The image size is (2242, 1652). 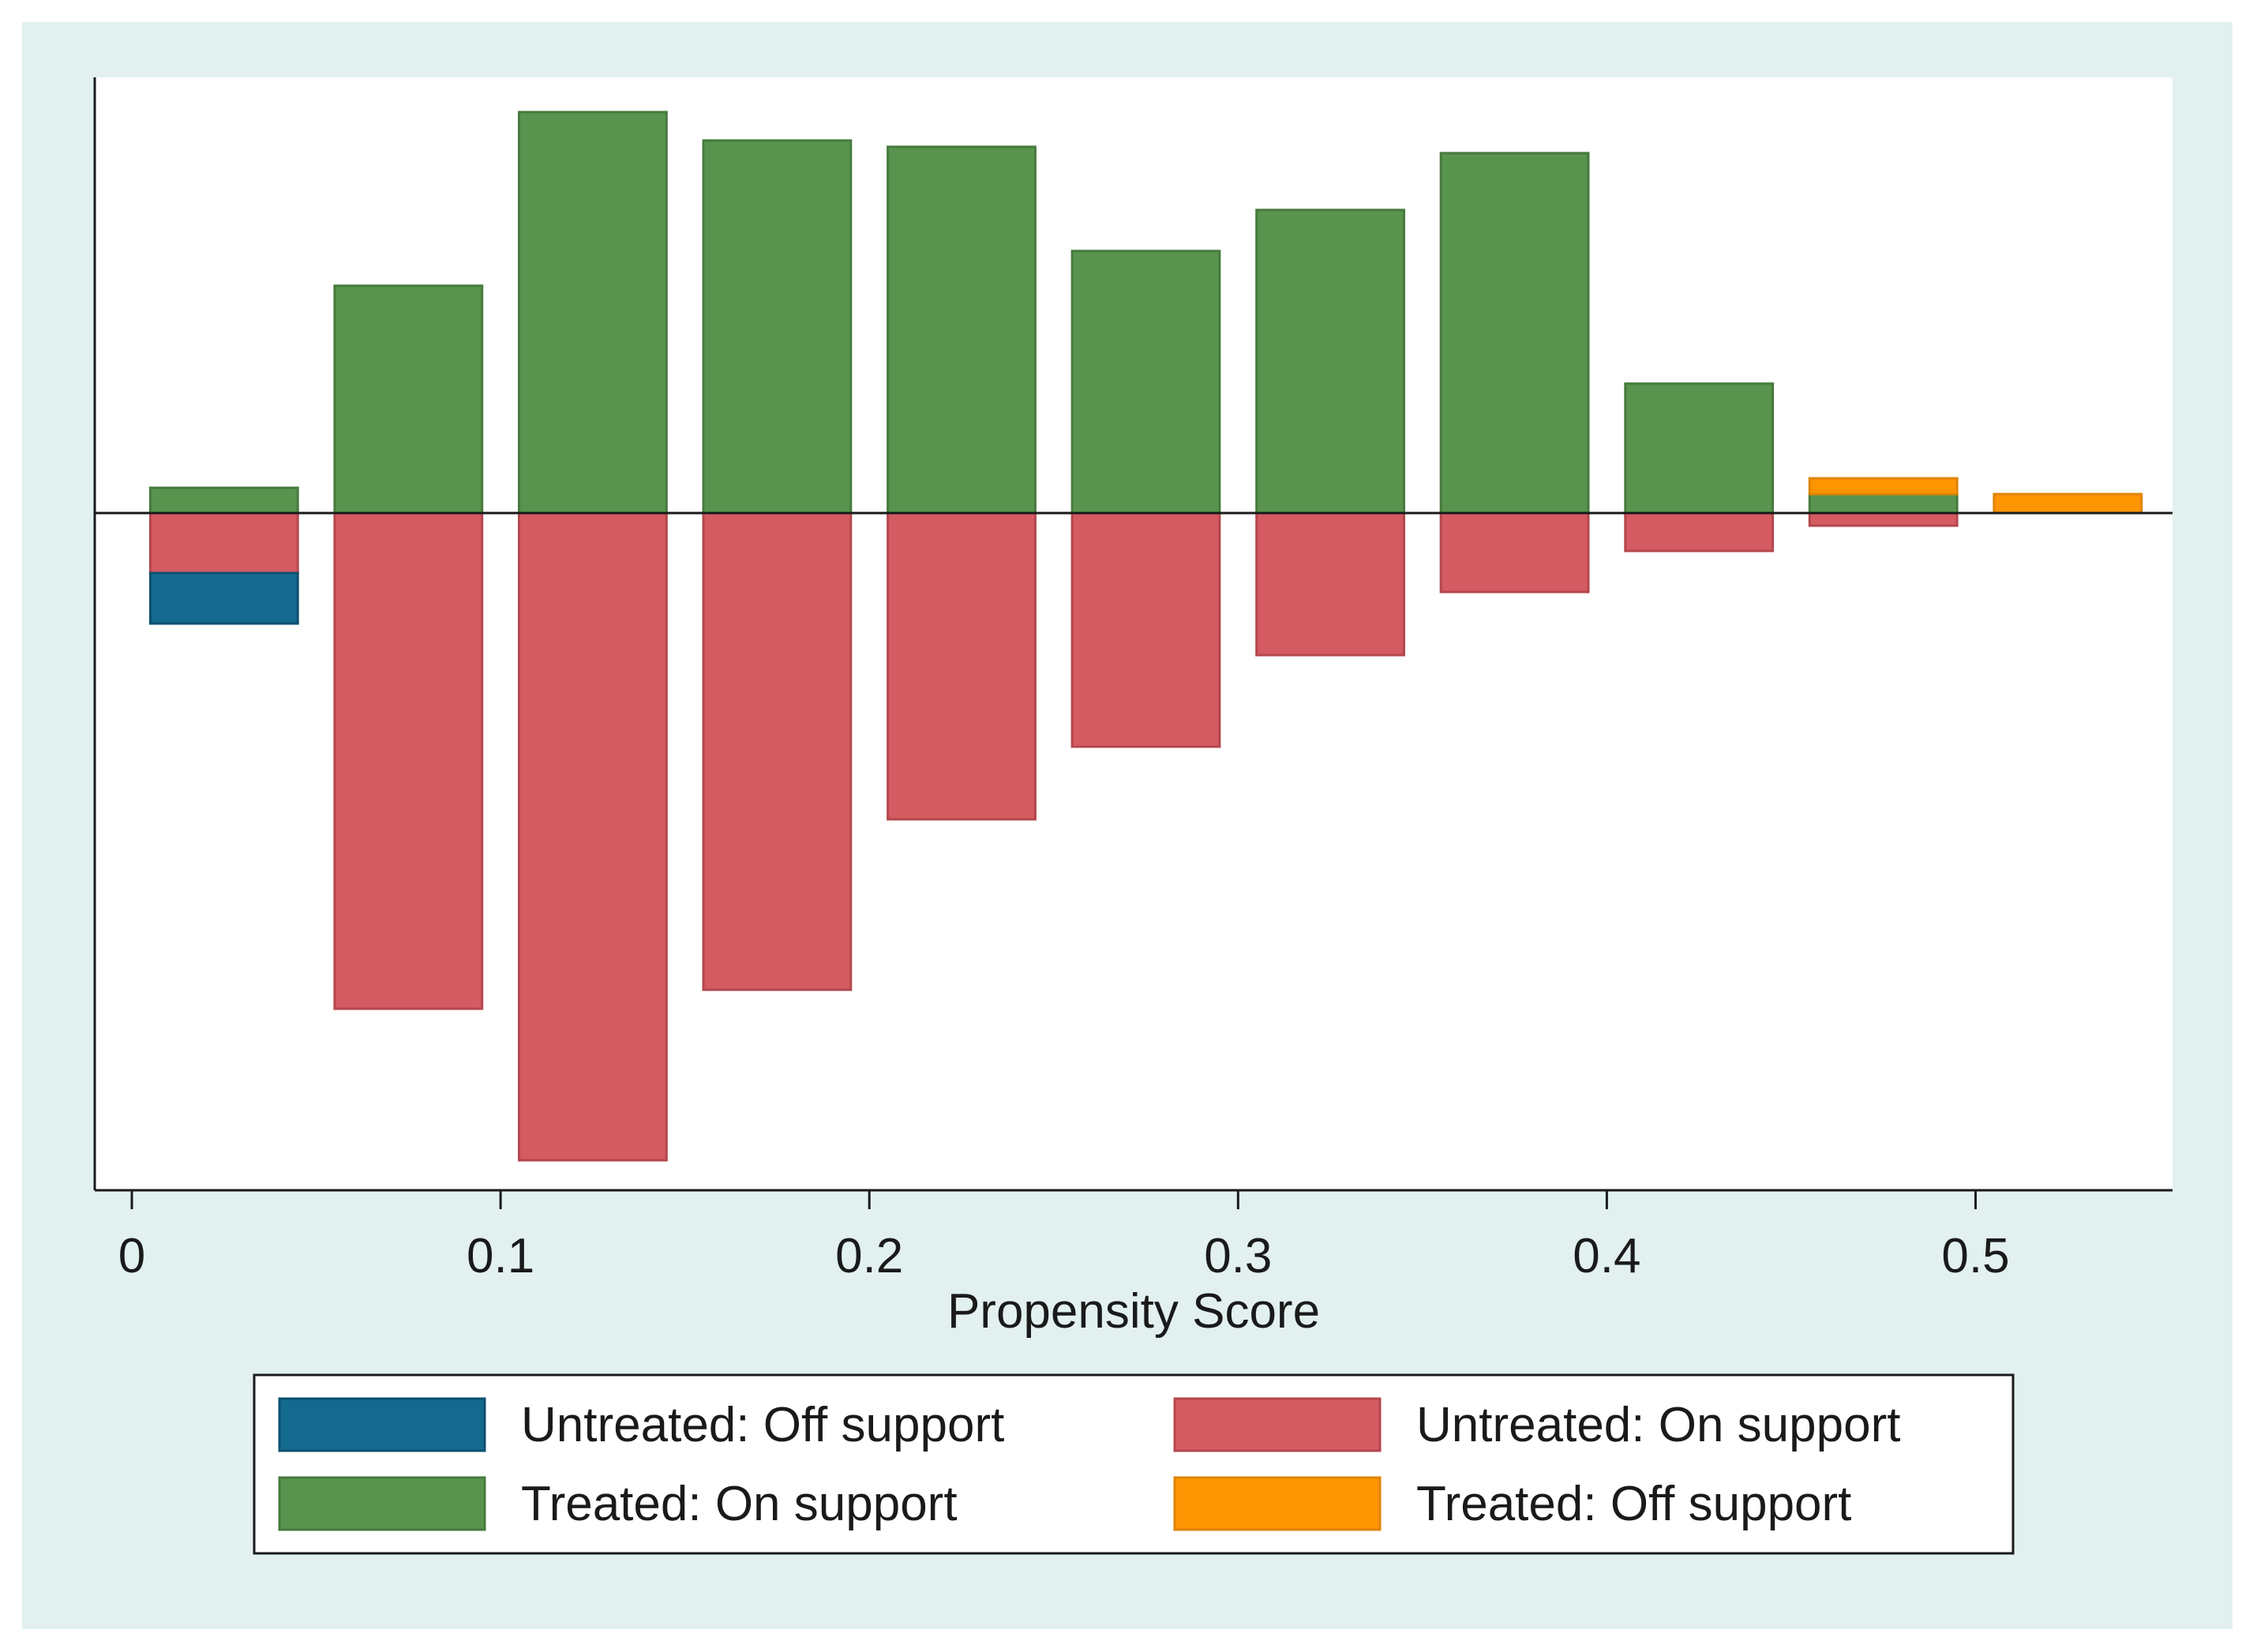 I want to click on x-tick-label-0: 0, so click(x=131, y=1256).